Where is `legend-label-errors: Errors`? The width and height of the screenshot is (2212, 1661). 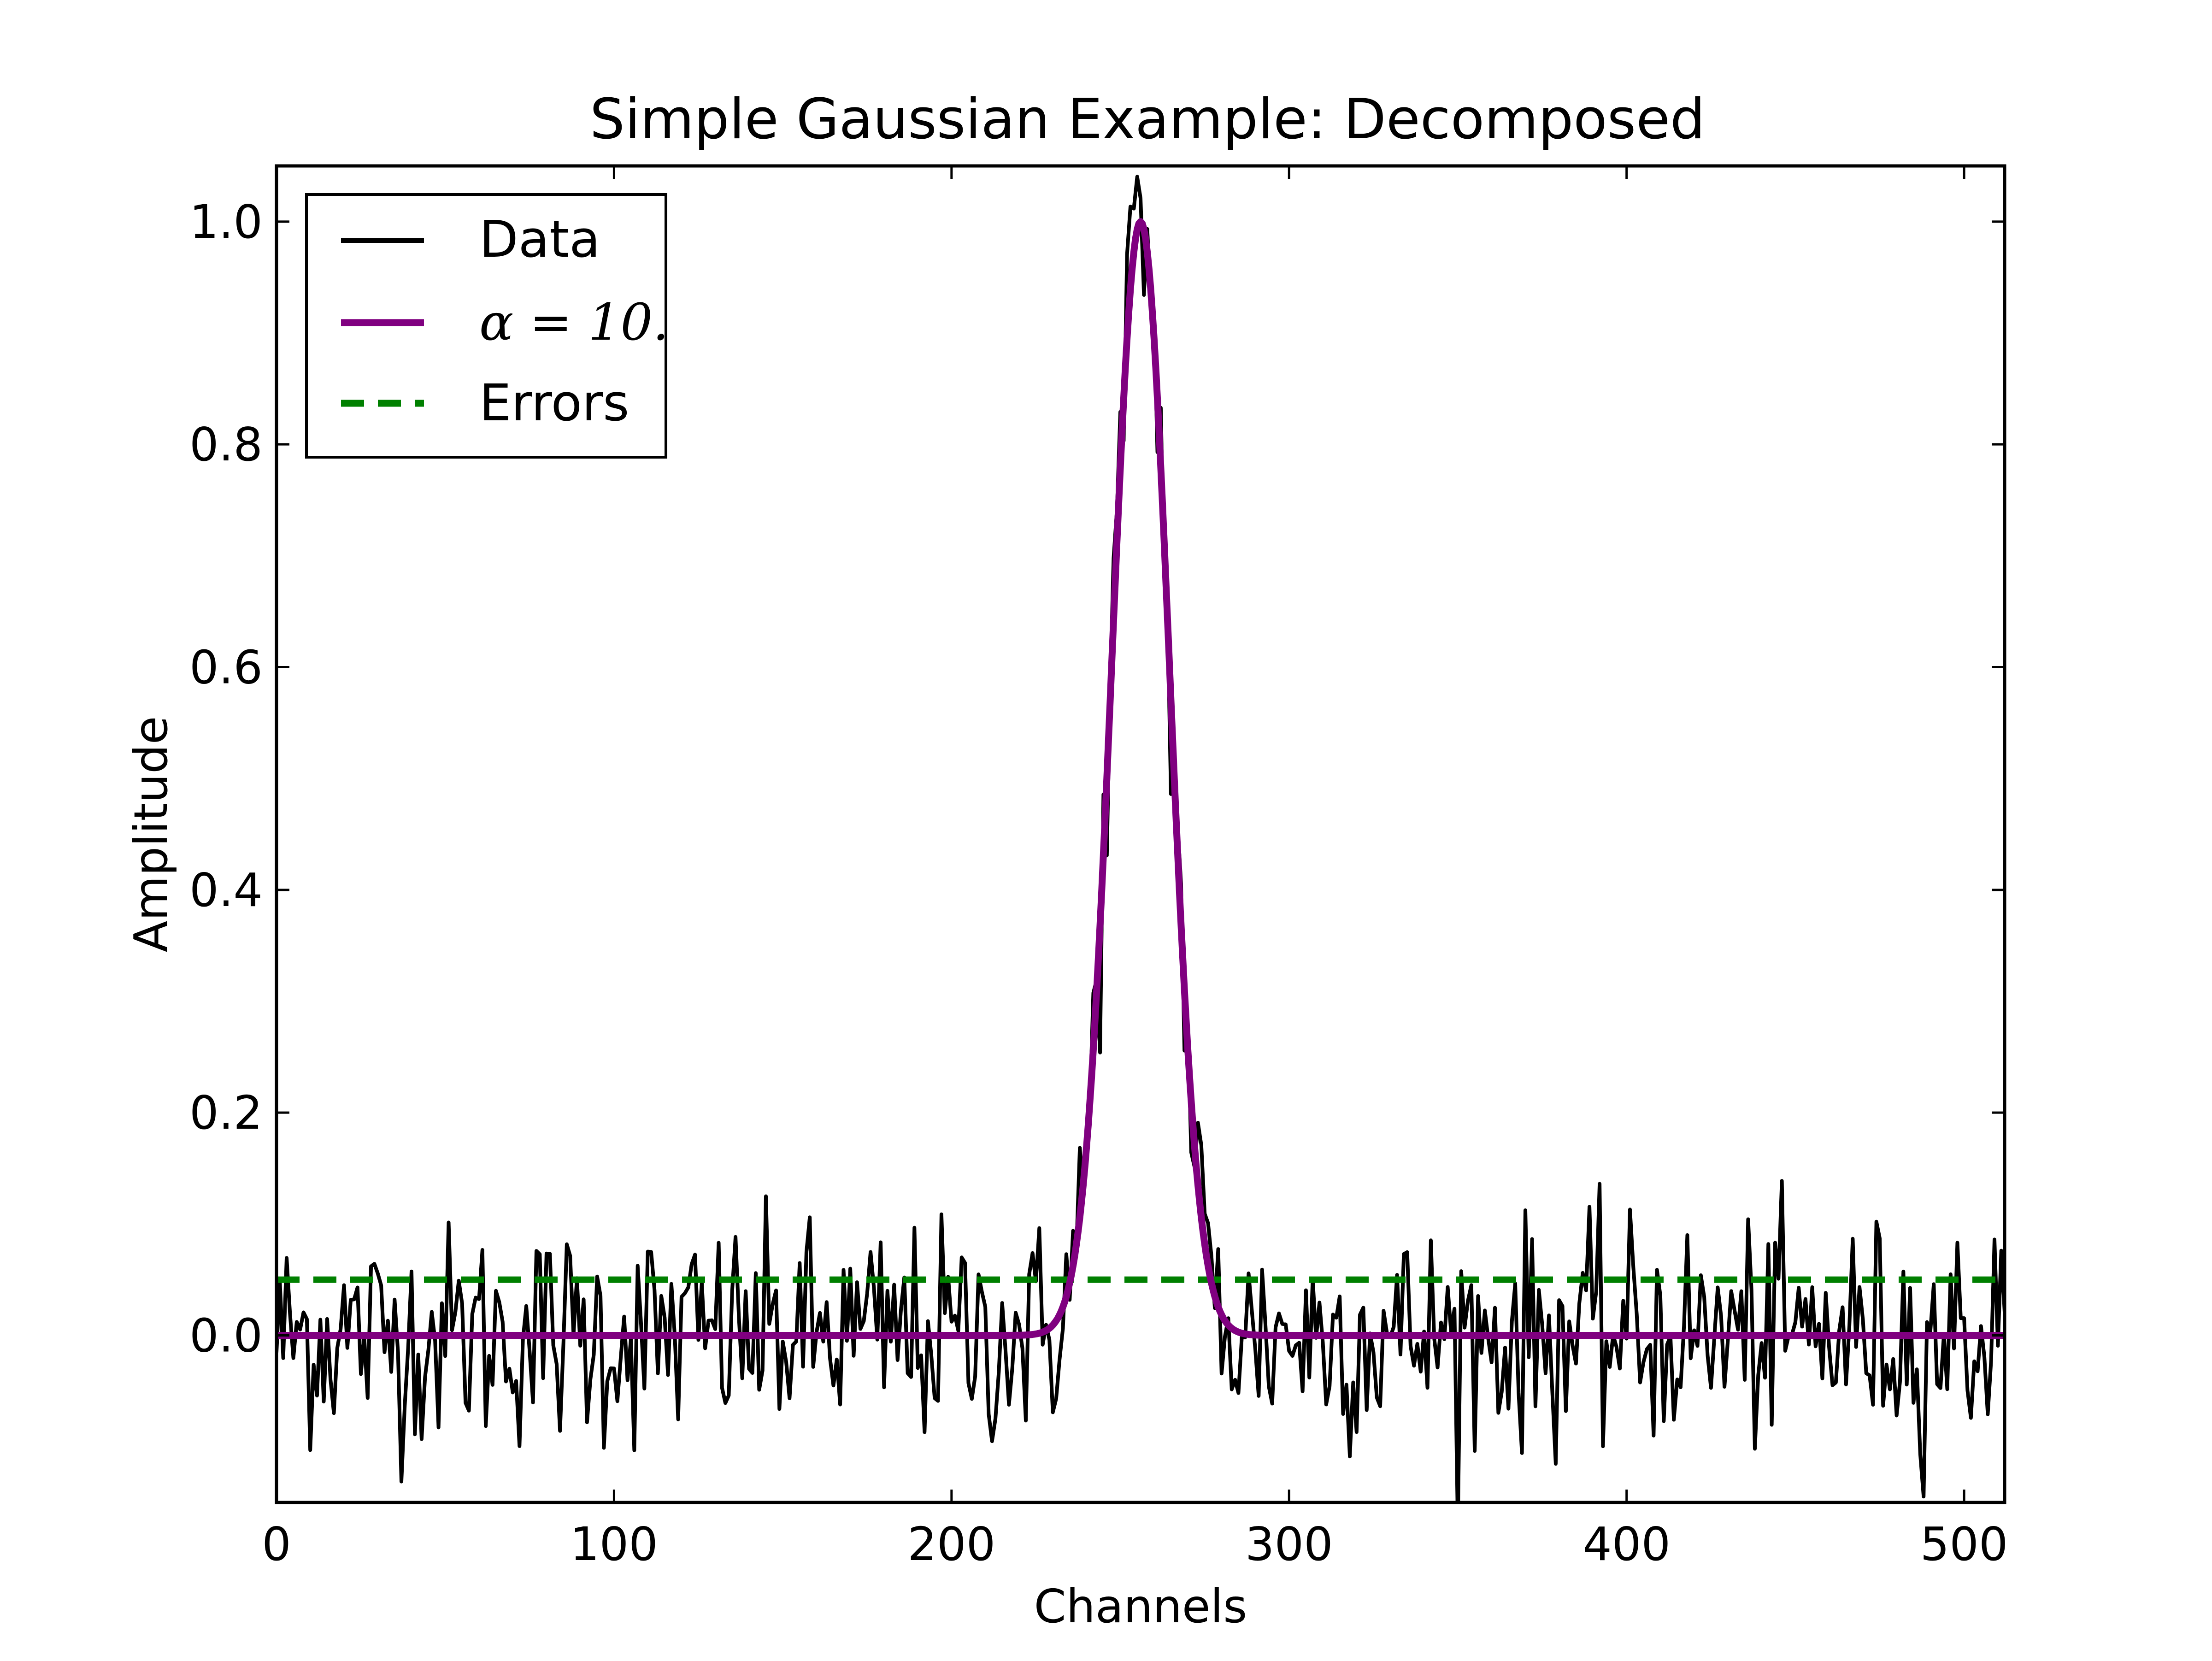 legend-label-errors: Errors is located at coordinates (554, 403).